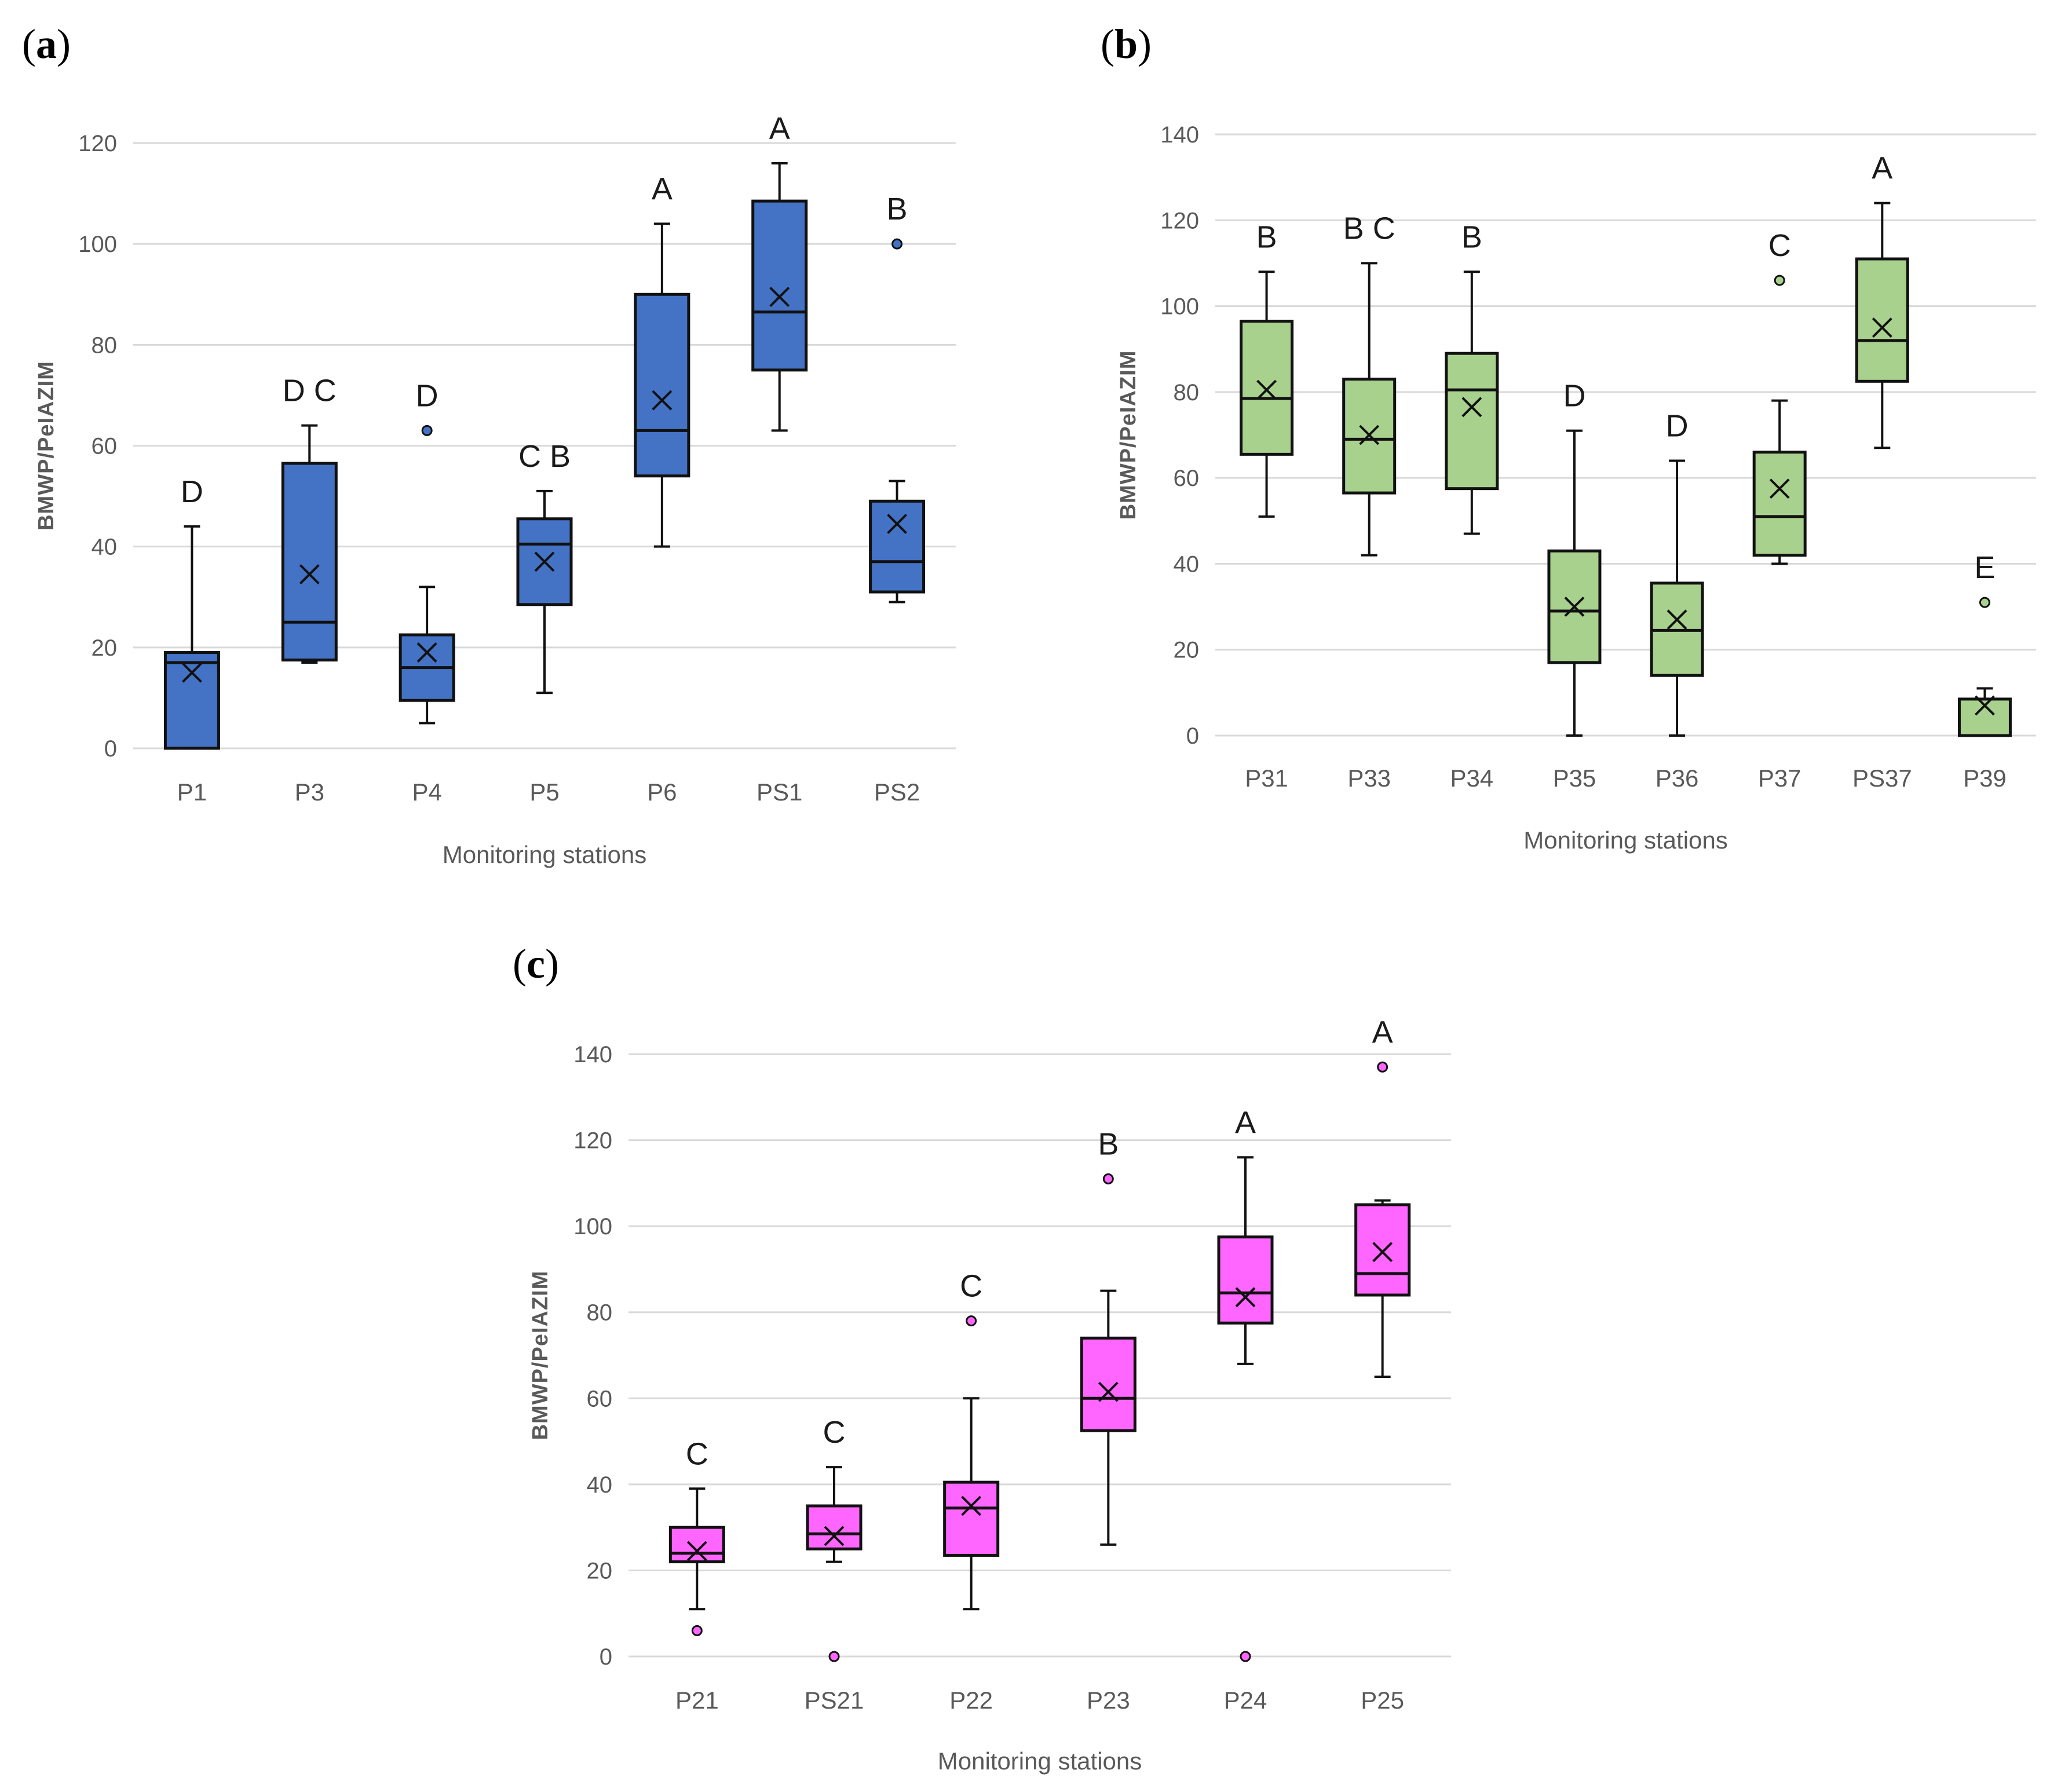  I want to click on mean-marker-b-PS37, so click(1882, 328).